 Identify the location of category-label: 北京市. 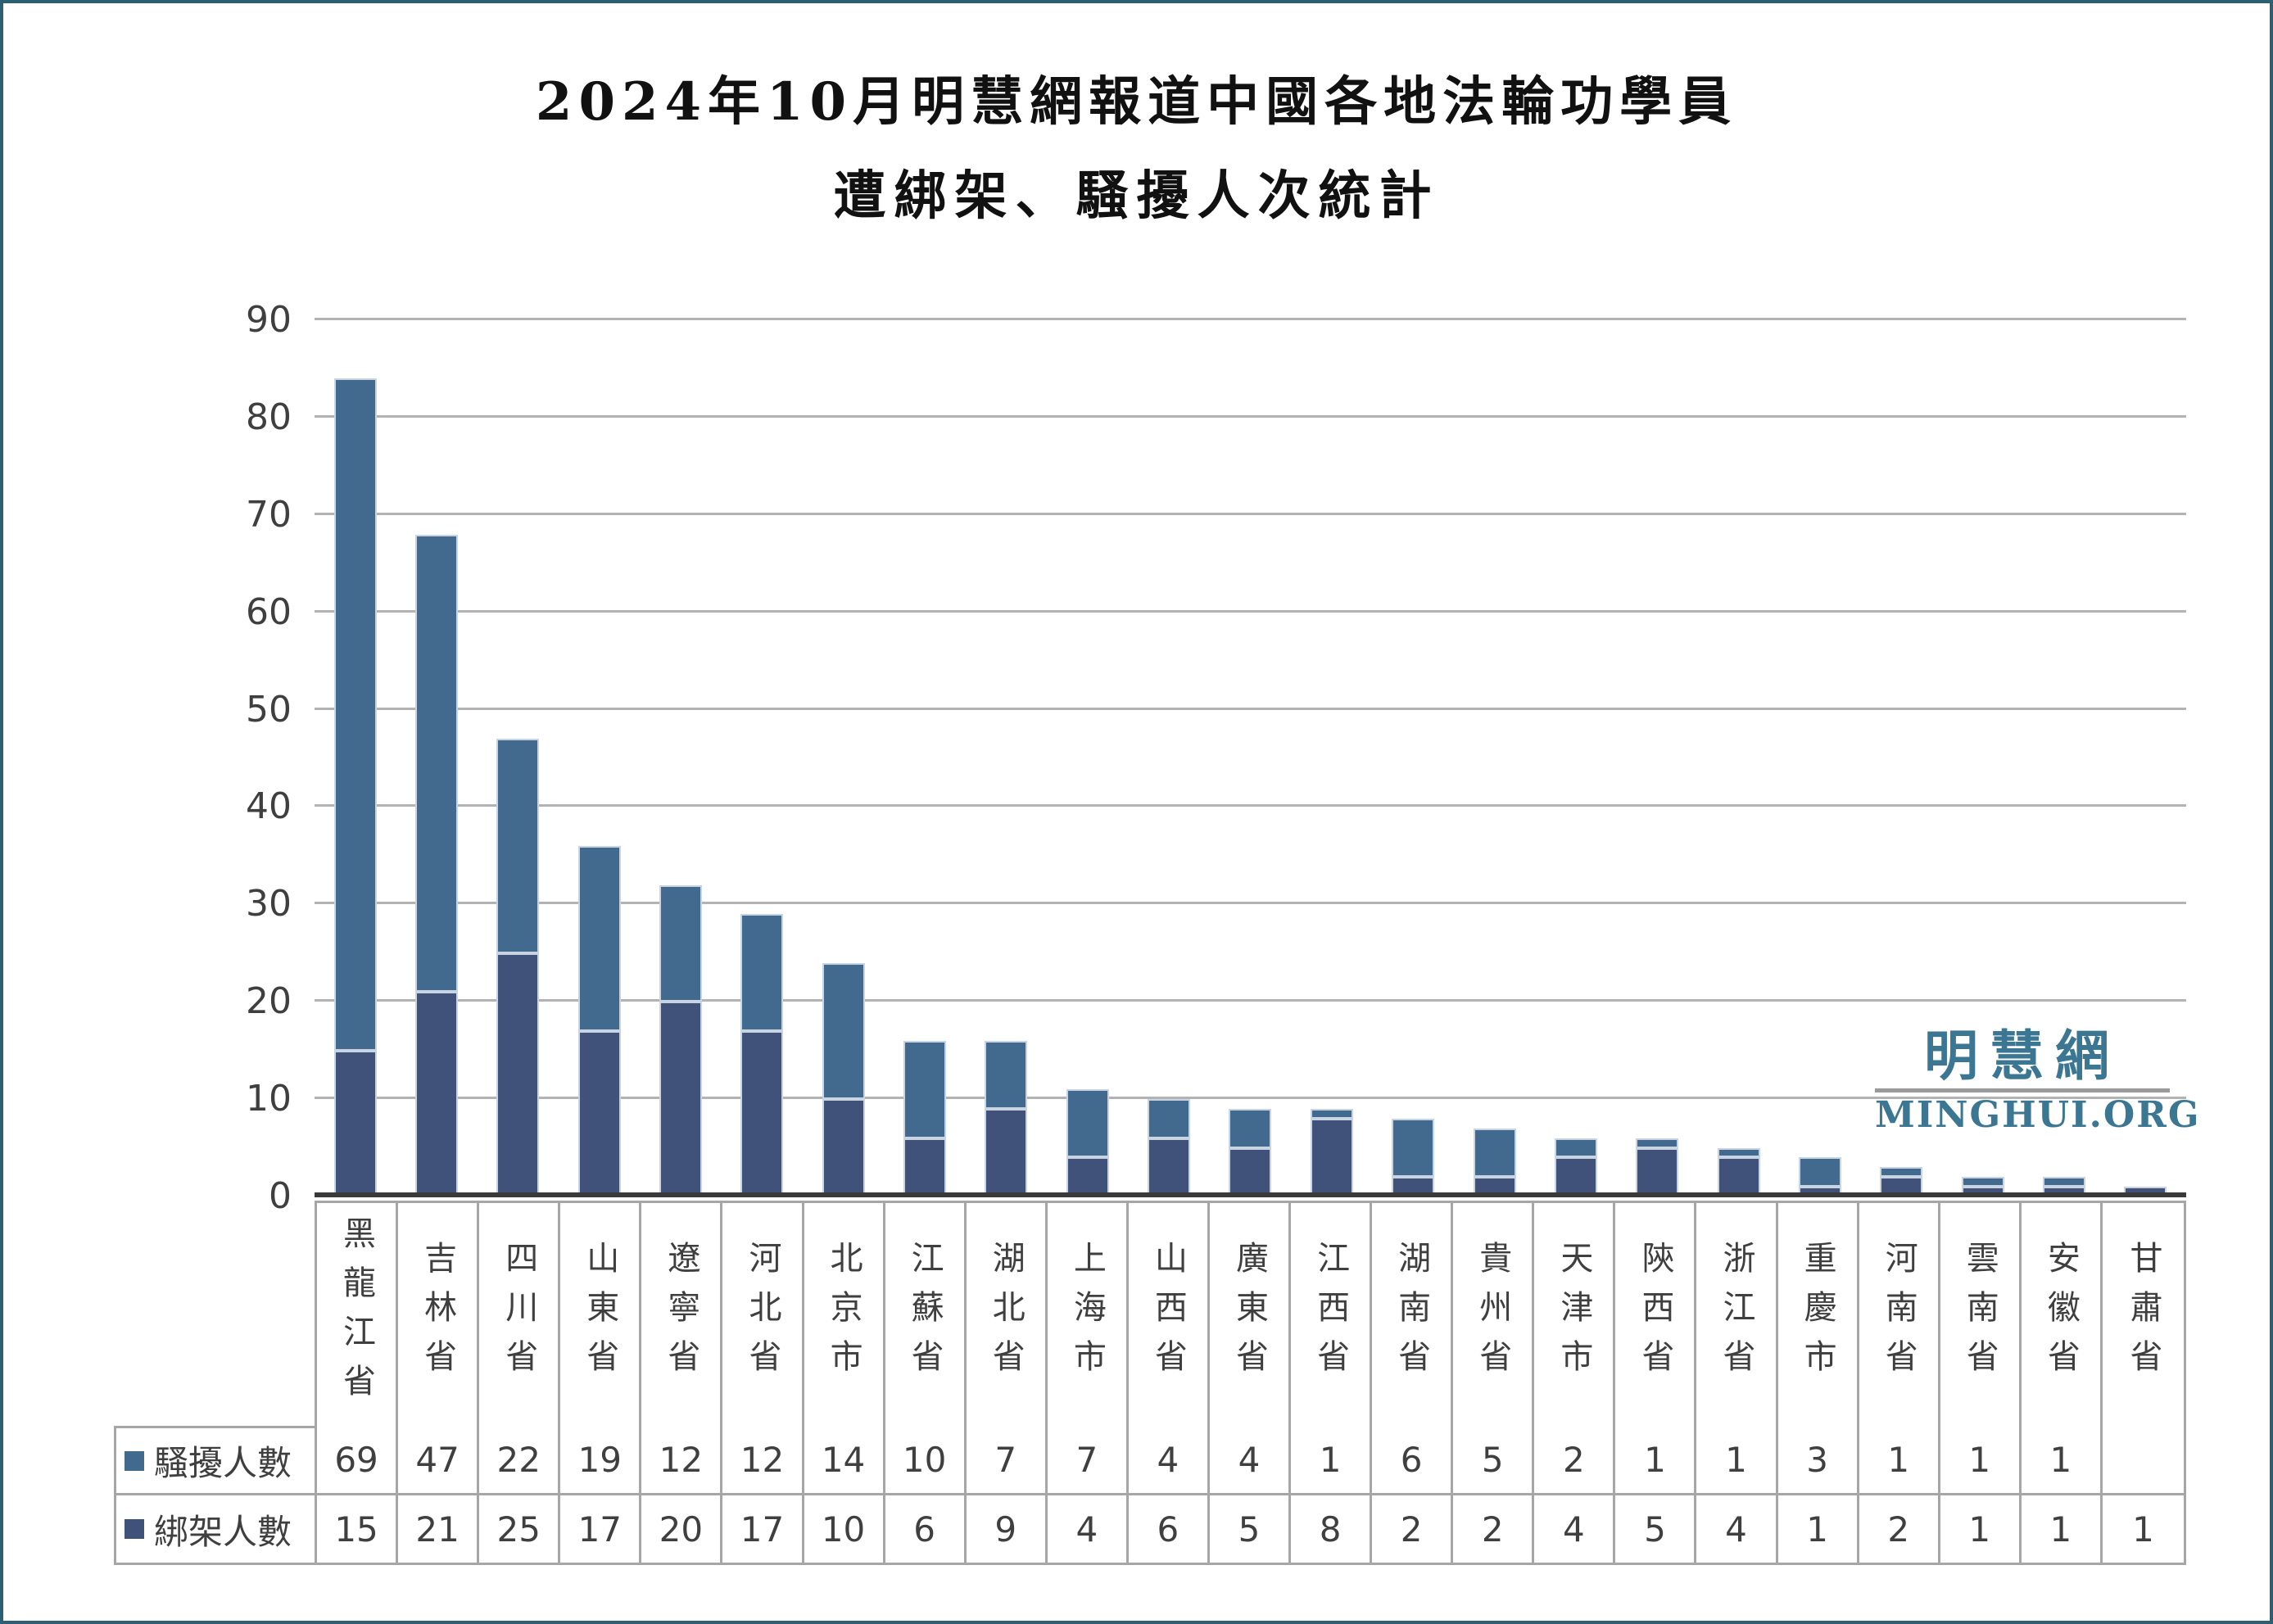
(844, 1314).